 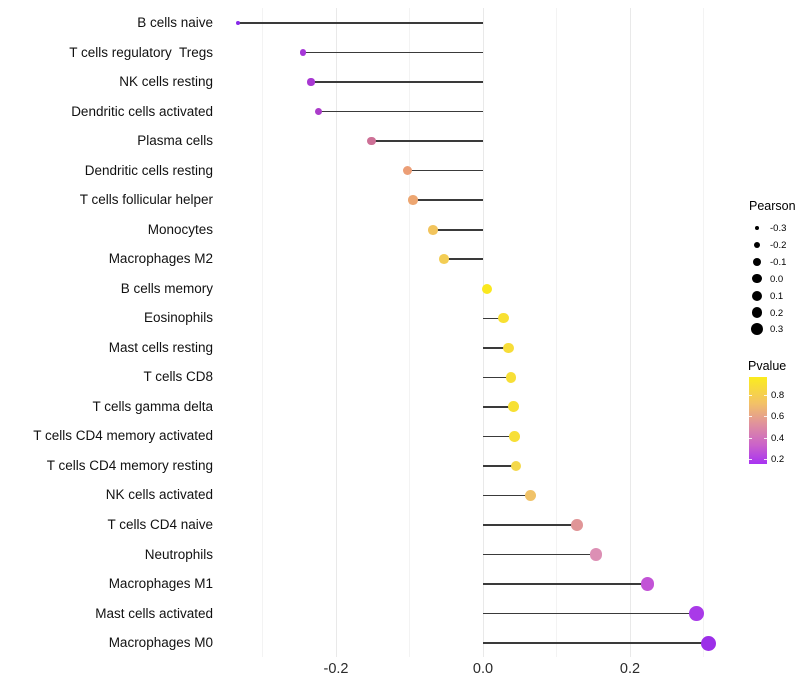 I want to click on category-label: T cells gamma delta, so click(x=152, y=406).